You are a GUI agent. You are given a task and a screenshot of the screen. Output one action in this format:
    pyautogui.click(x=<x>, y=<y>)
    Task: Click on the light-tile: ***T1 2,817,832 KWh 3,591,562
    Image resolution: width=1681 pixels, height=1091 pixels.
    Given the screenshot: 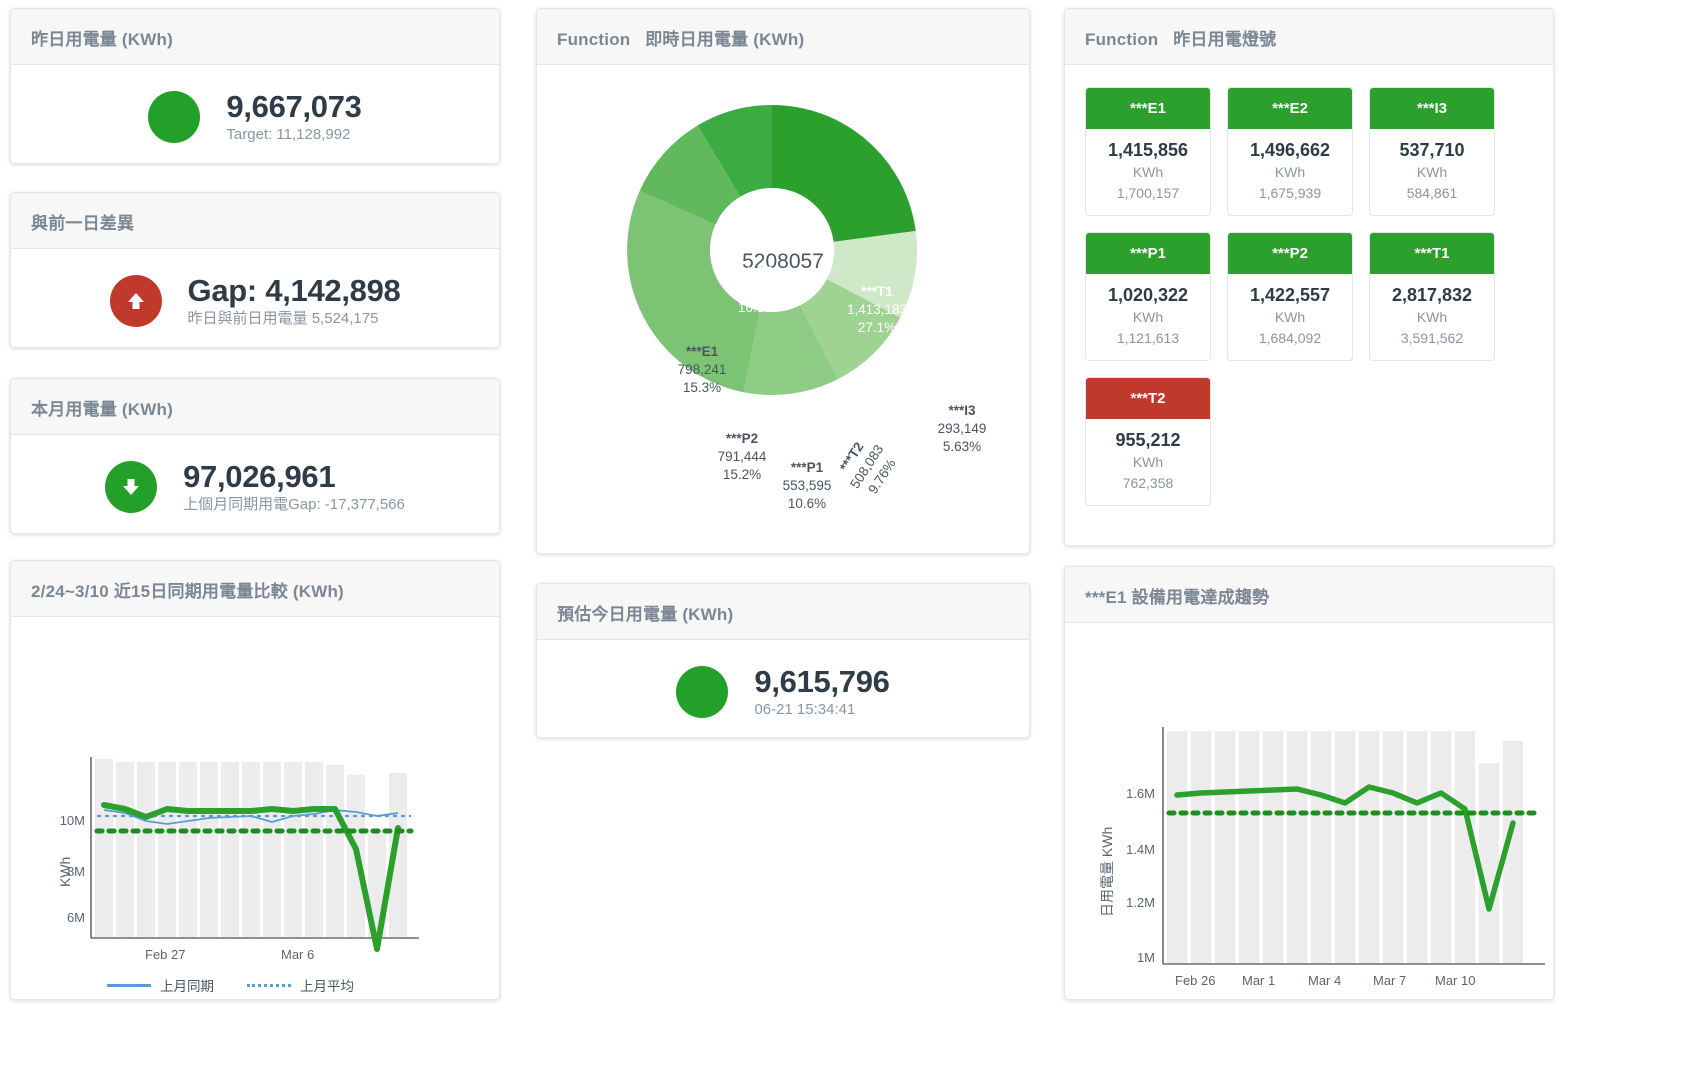 What is the action you would take?
    pyautogui.click(x=1432, y=296)
    